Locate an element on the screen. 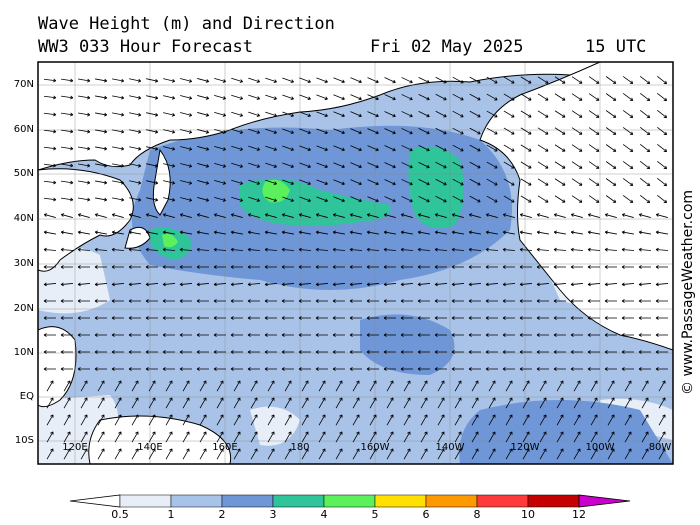 This screenshot has height=525, width=700. colorbar-label: 0.5 is located at coordinates (120, 514).